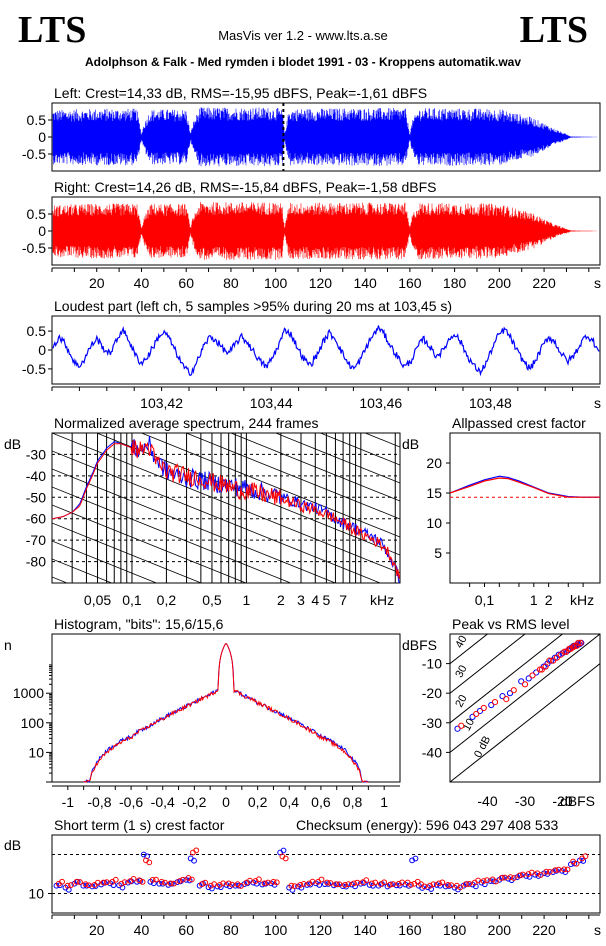  I want to click on right-waveform-ytick-label: 0, so click(42, 231).